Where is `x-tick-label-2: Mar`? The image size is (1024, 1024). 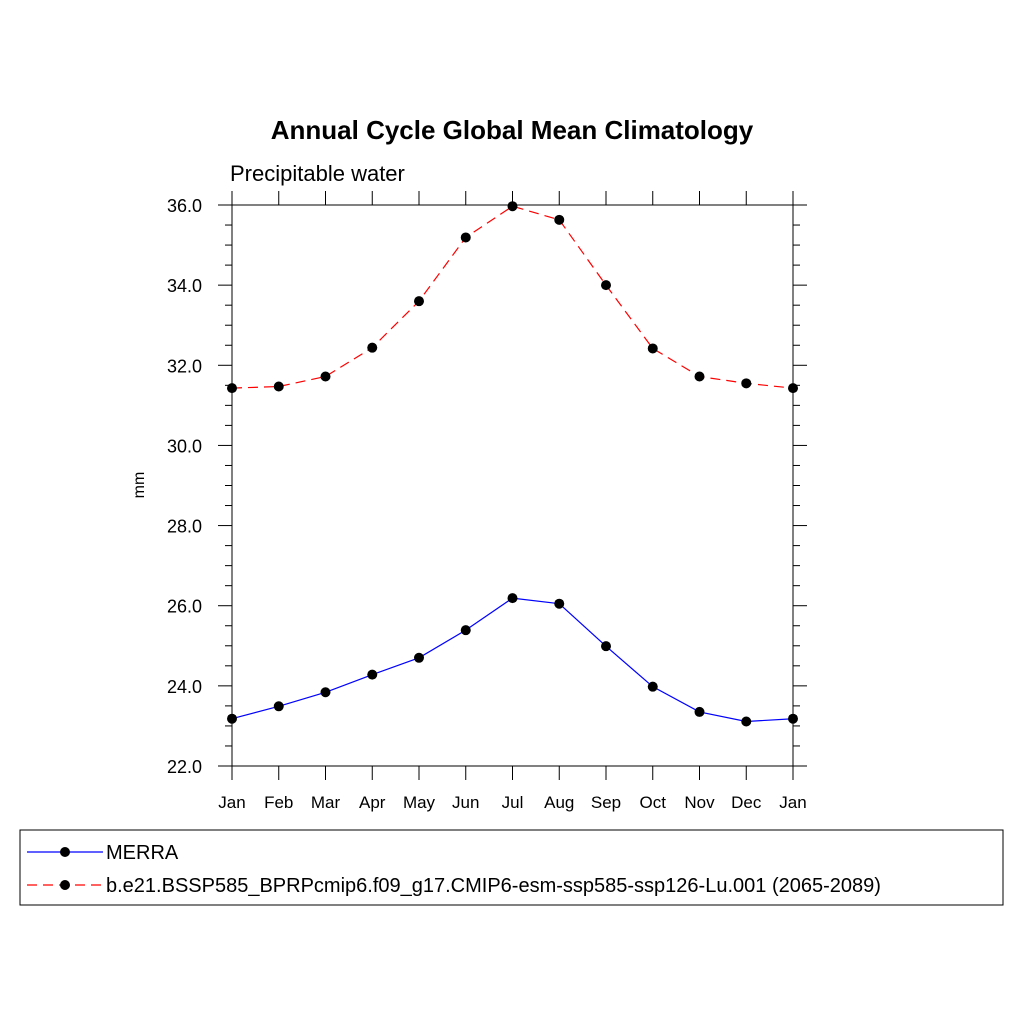 x-tick-label-2: Mar is located at coordinates (326, 802).